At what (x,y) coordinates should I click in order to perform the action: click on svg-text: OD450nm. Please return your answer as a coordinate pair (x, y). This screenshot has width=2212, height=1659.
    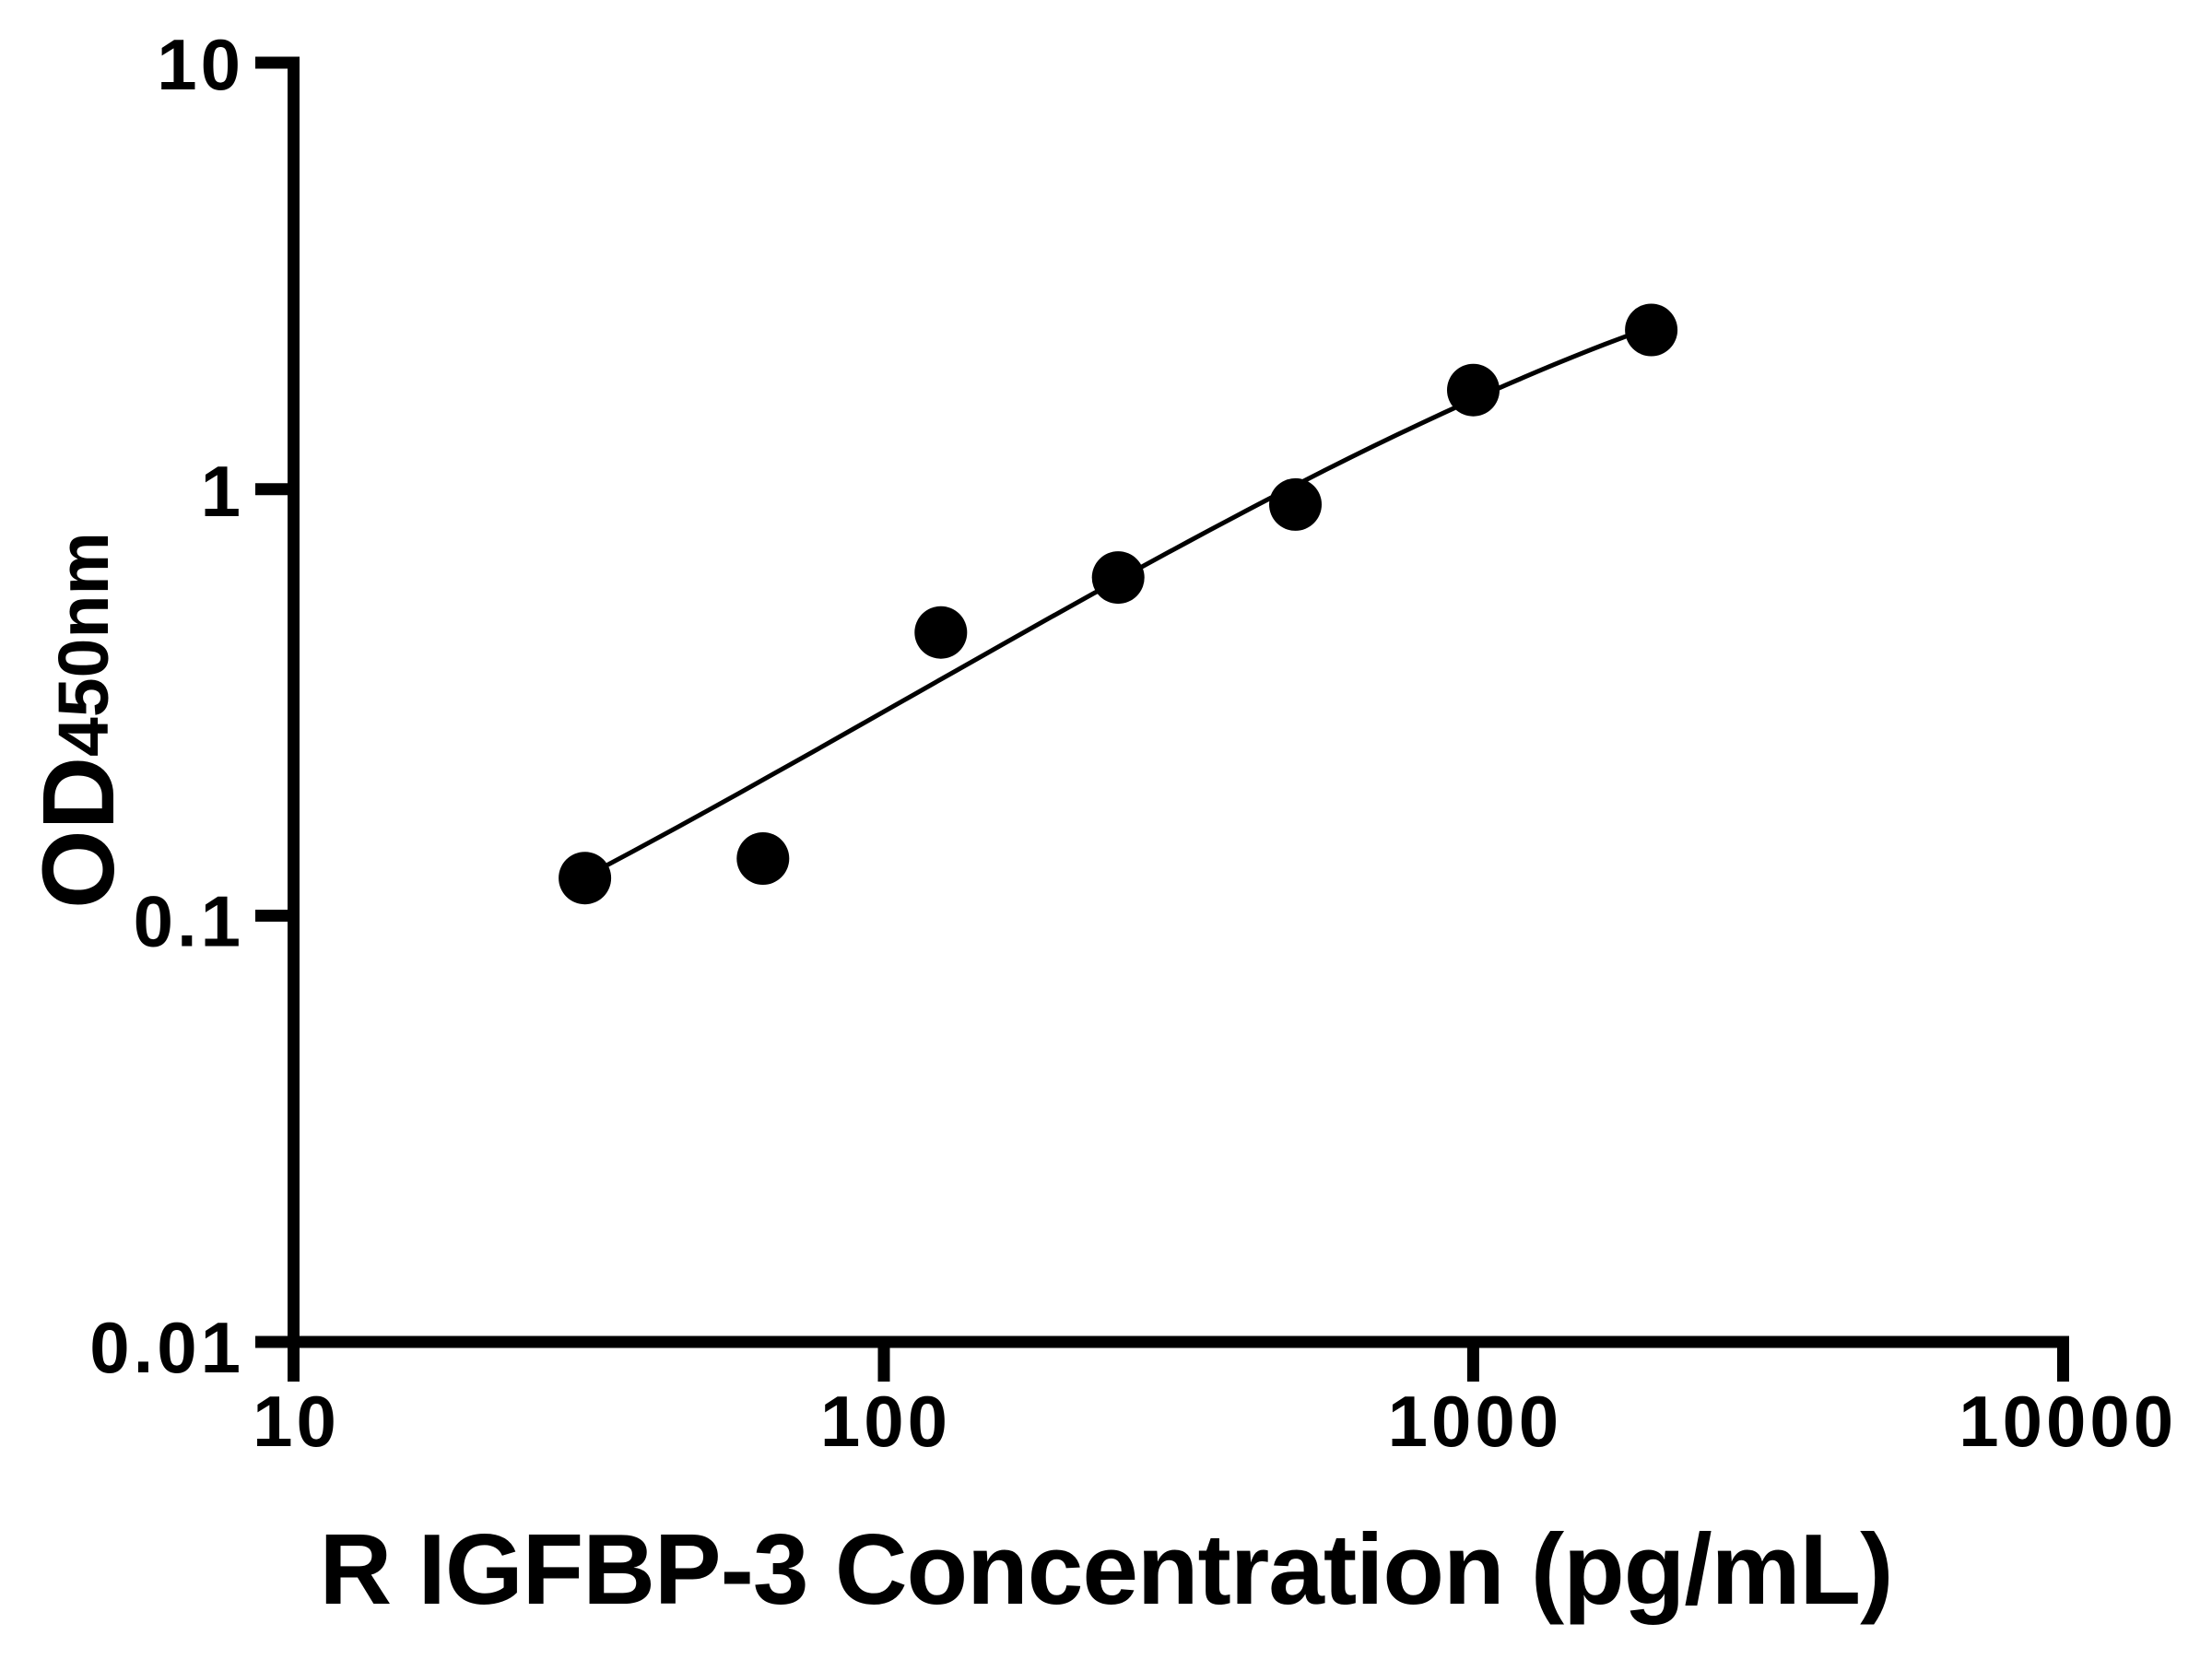
    Looking at the image, I should click on (78, 720).